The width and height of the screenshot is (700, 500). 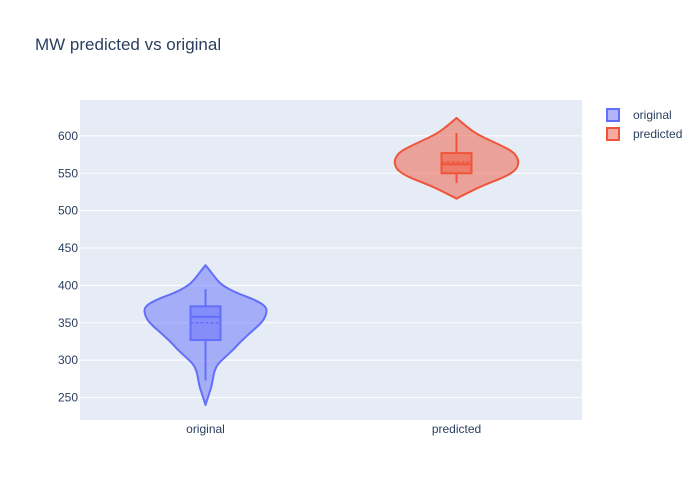 What do you see at coordinates (68, 248) in the screenshot?
I see `y-tick-label: 450` at bounding box center [68, 248].